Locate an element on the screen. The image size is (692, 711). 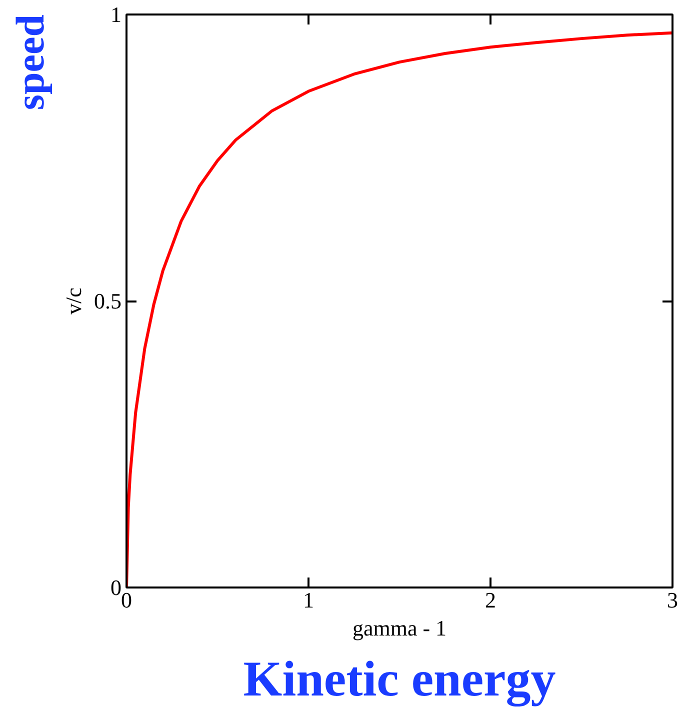
y-axis-title: v/c is located at coordinates (73, 300).